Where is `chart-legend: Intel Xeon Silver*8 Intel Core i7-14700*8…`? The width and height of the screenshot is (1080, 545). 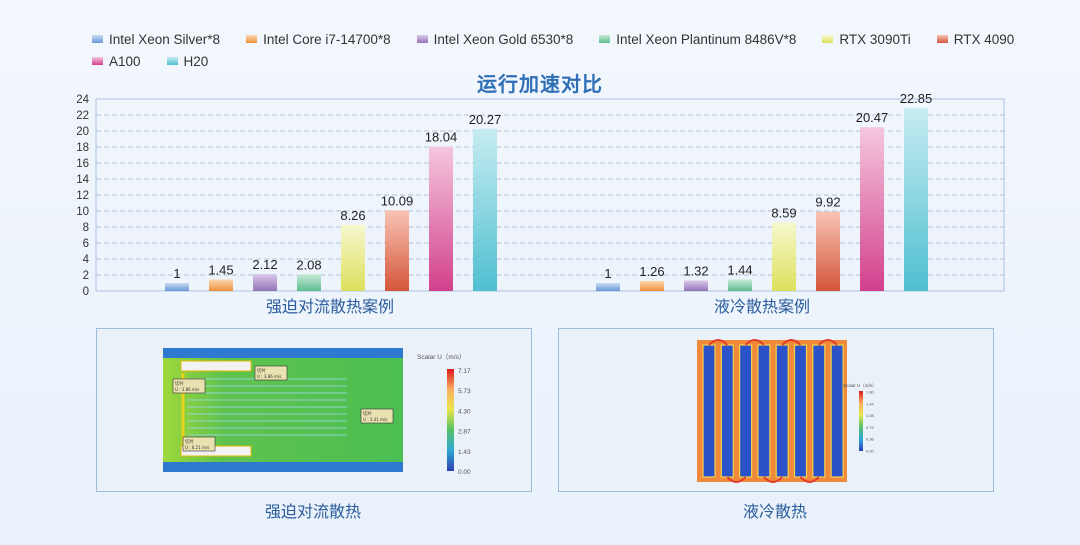
chart-legend: Intel Xeon Silver*8 Intel Core i7-14700*8… is located at coordinates (557, 50).